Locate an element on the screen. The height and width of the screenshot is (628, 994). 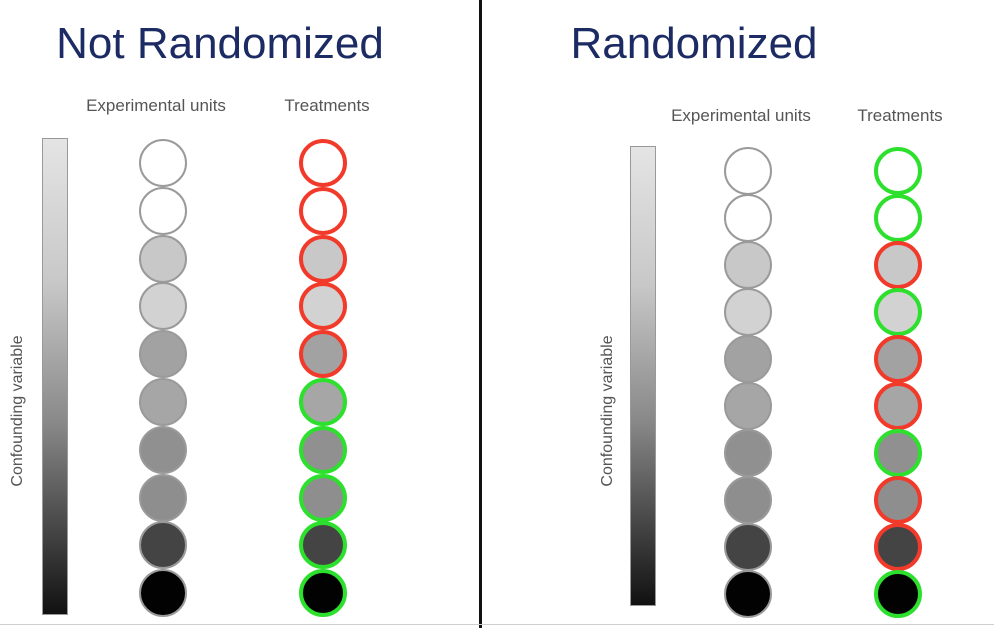
bottom-border is located at coordinates (497, 624).